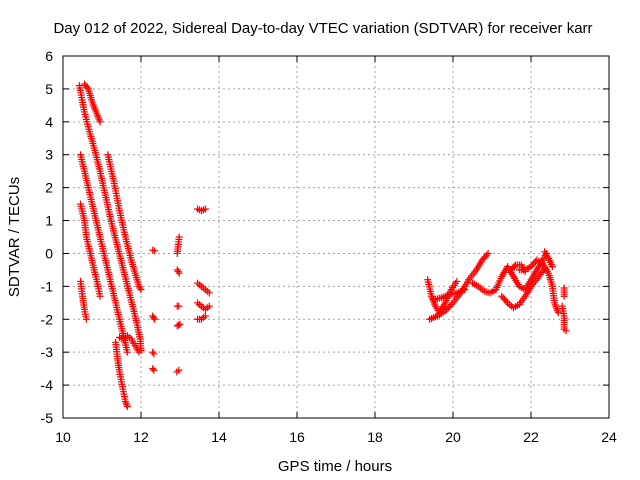 The image size is (640, 480). Describe the element at coordinates (49, 89) in the screenshot. I see `y-tick-label: 5` at that location.